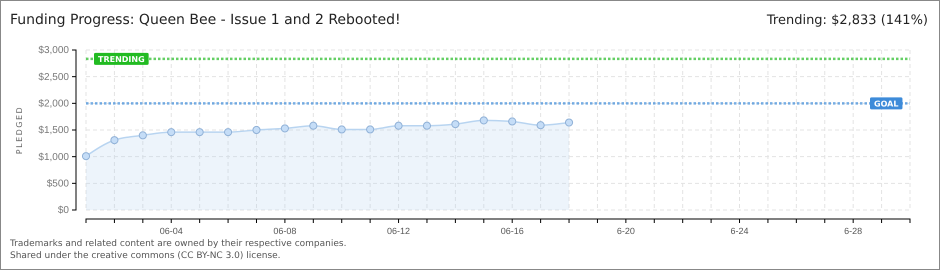  I want to click on x-tick-label: 6-28, so click(853, 231).